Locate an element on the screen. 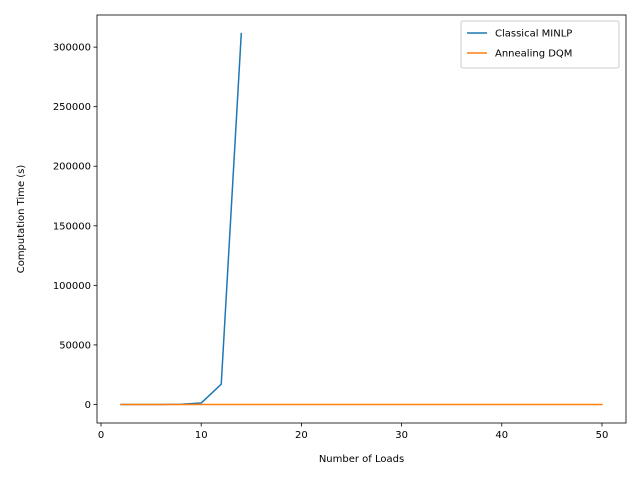 The width and height of the screenshot is (640, 480). legend-label: Annealing DQM is located at coordinates (533, 54).